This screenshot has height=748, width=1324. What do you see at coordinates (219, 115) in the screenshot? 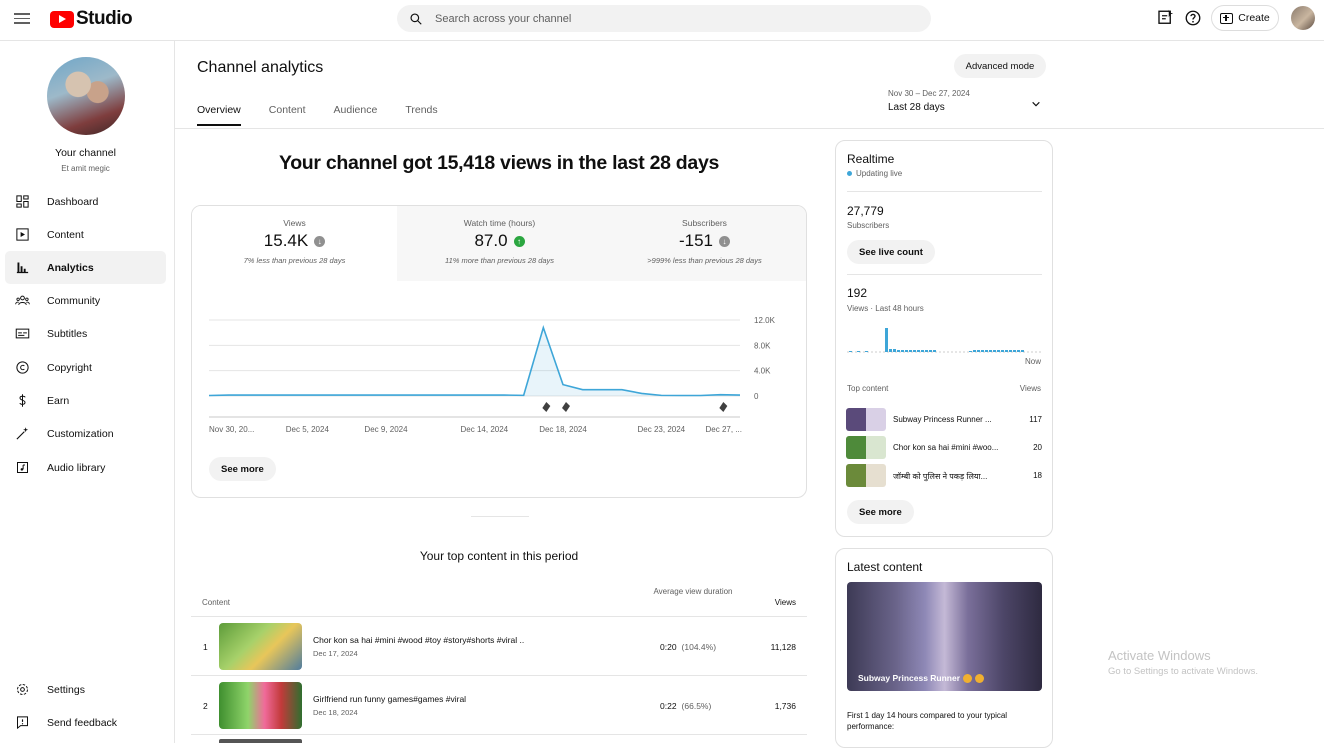
I see `tab-overview: Overview` at bounding box center [219, 115].